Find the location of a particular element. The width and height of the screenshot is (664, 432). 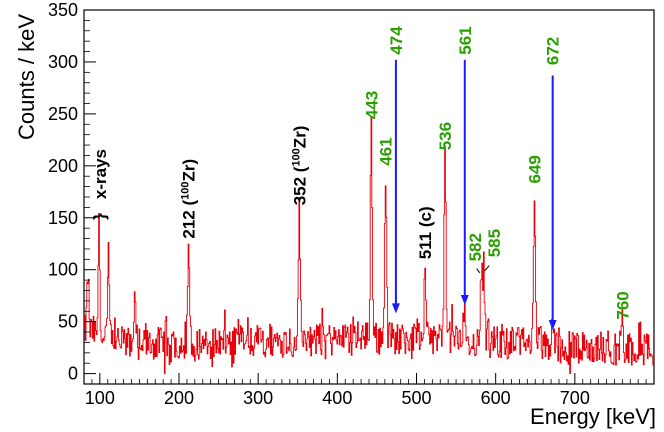

label-536: 536 is located at coordinates (445, 136).